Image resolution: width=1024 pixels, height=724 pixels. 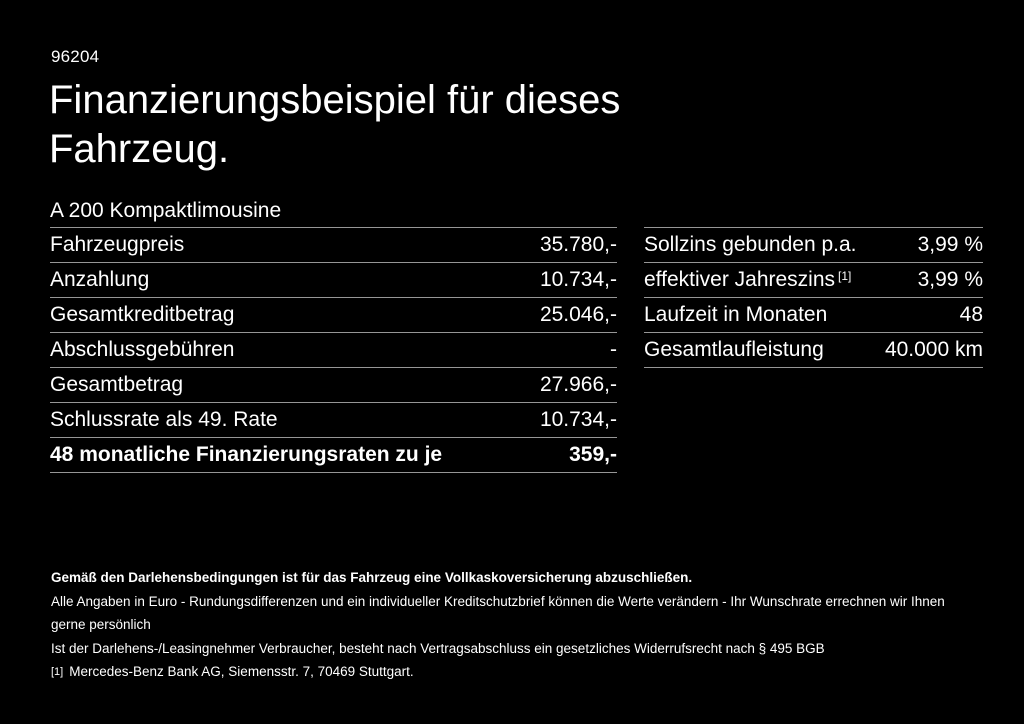 I want to click on row-label: effektiver Jahreszins [1], so click(x=748, y=279).